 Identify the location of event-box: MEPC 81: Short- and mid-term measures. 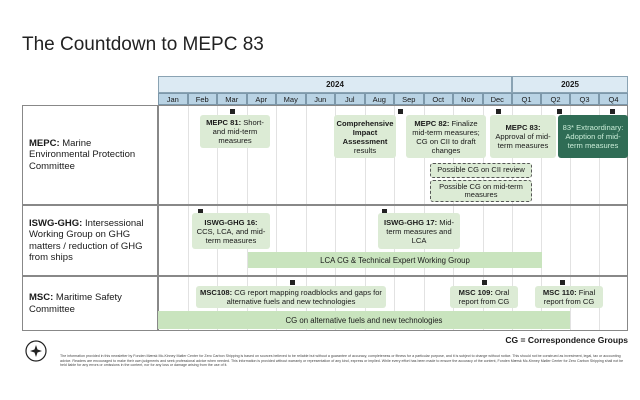
(235, 131).